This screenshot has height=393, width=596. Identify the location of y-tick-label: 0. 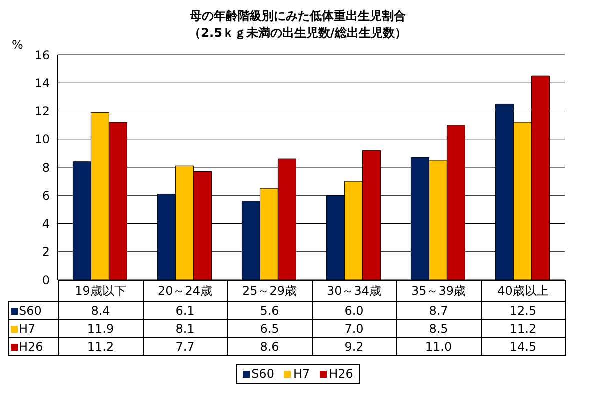
(46, 280).